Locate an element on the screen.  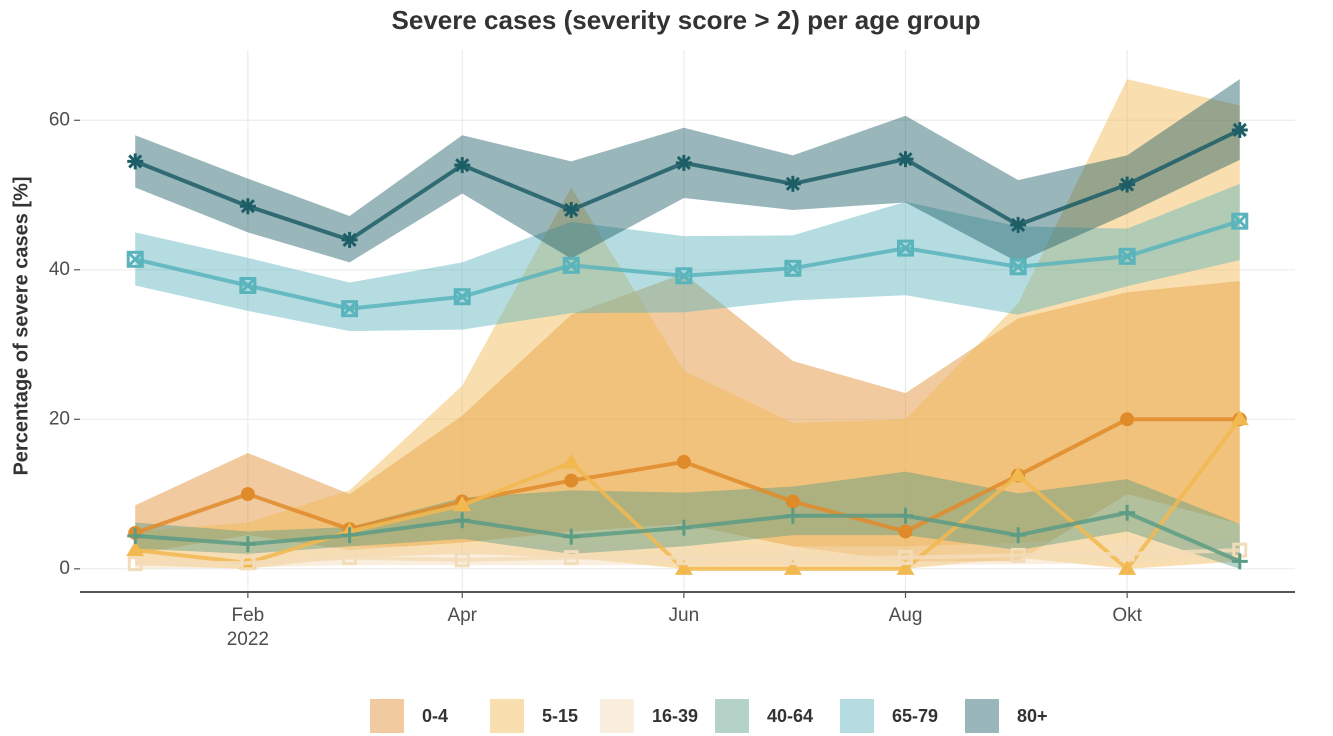
x-tick-label: Apr is located at coordinates (462, 615).